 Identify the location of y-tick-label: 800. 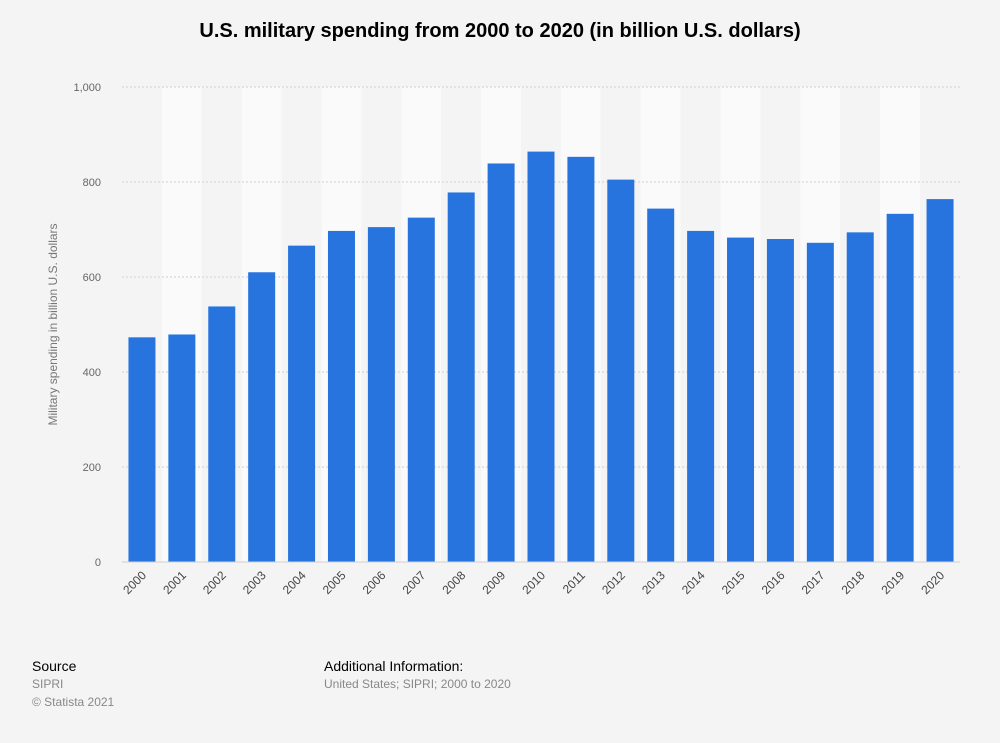
(92, 183).